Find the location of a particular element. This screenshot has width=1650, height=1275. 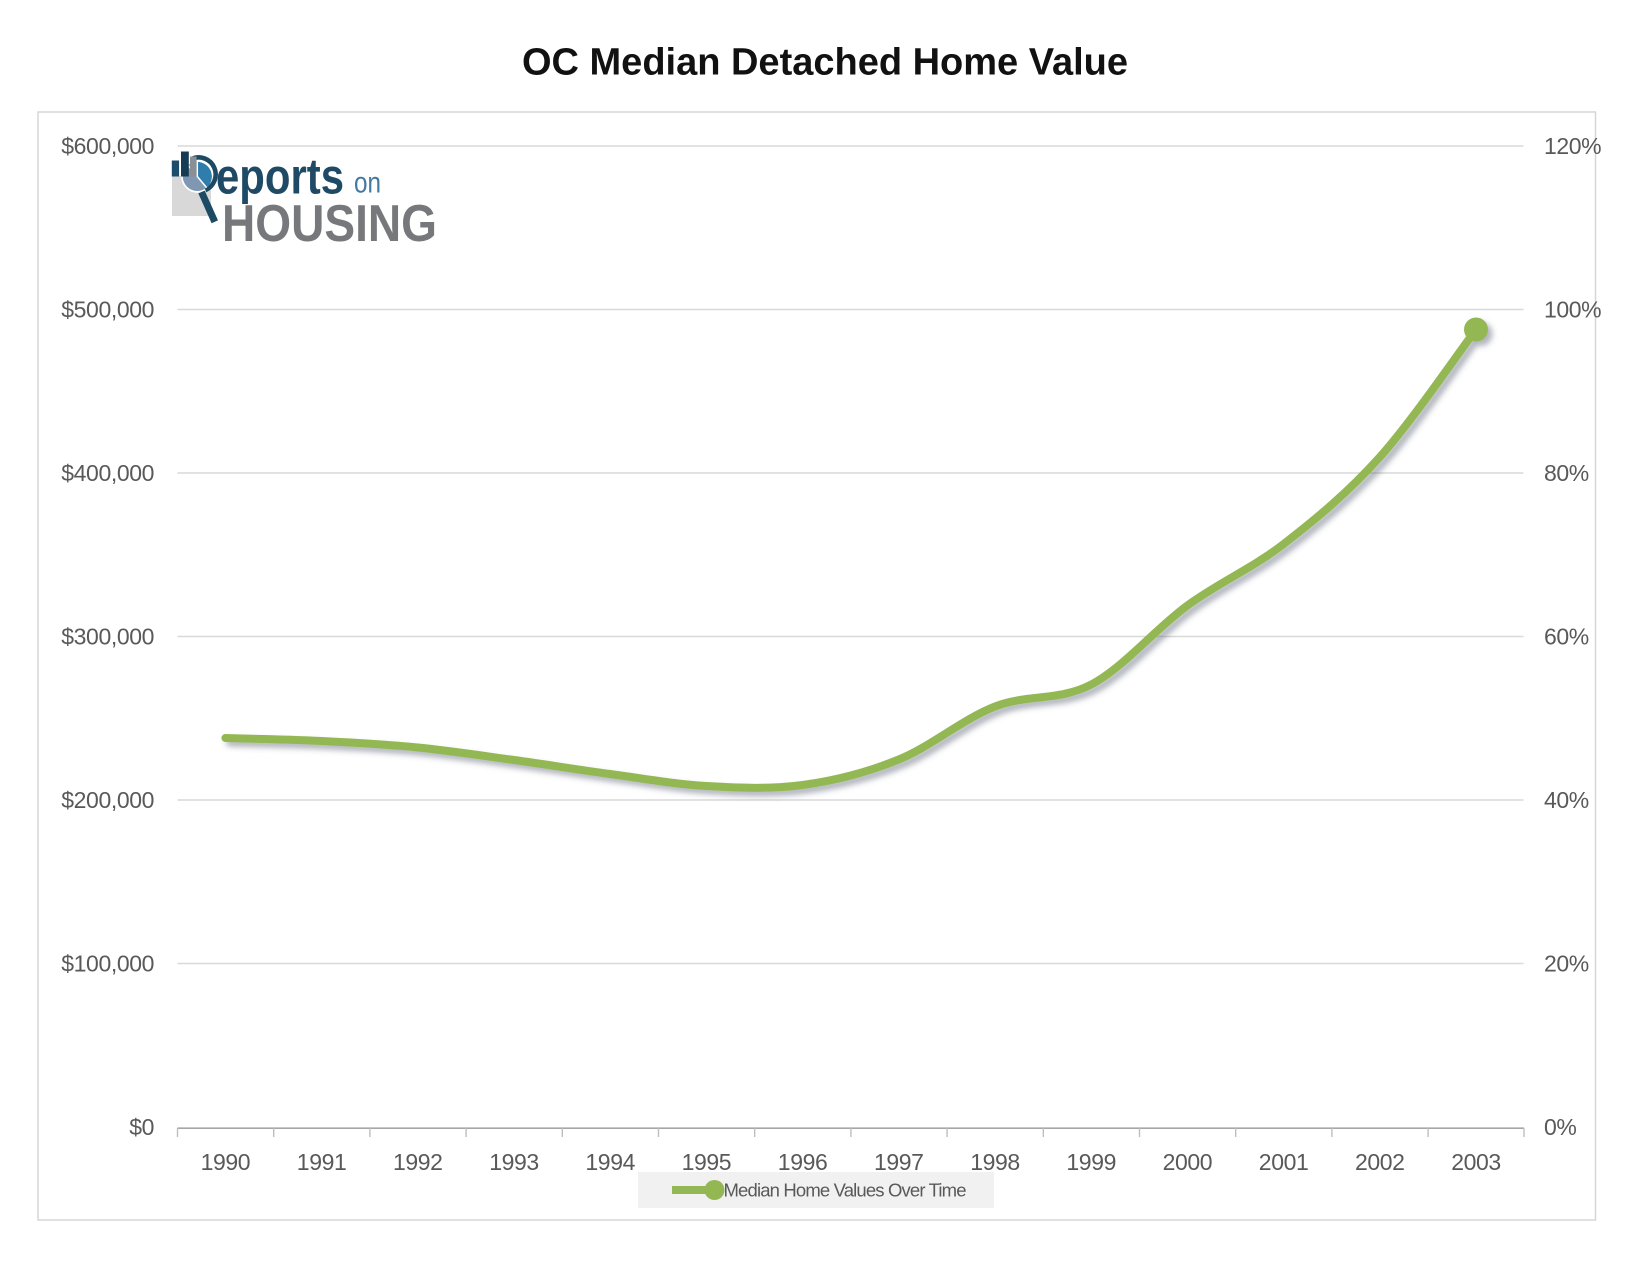

svg-text: $500,000 is located at coordinates (107, 310).